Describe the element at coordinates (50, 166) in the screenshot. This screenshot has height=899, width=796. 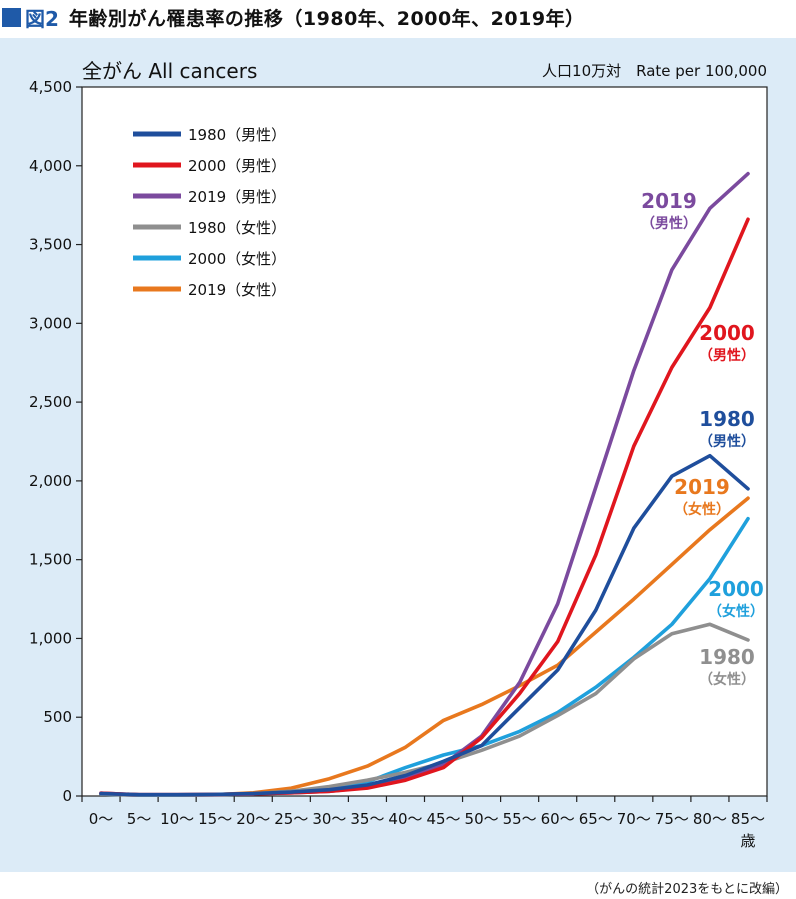
I see `y-tick-label: 4,000` at that location.